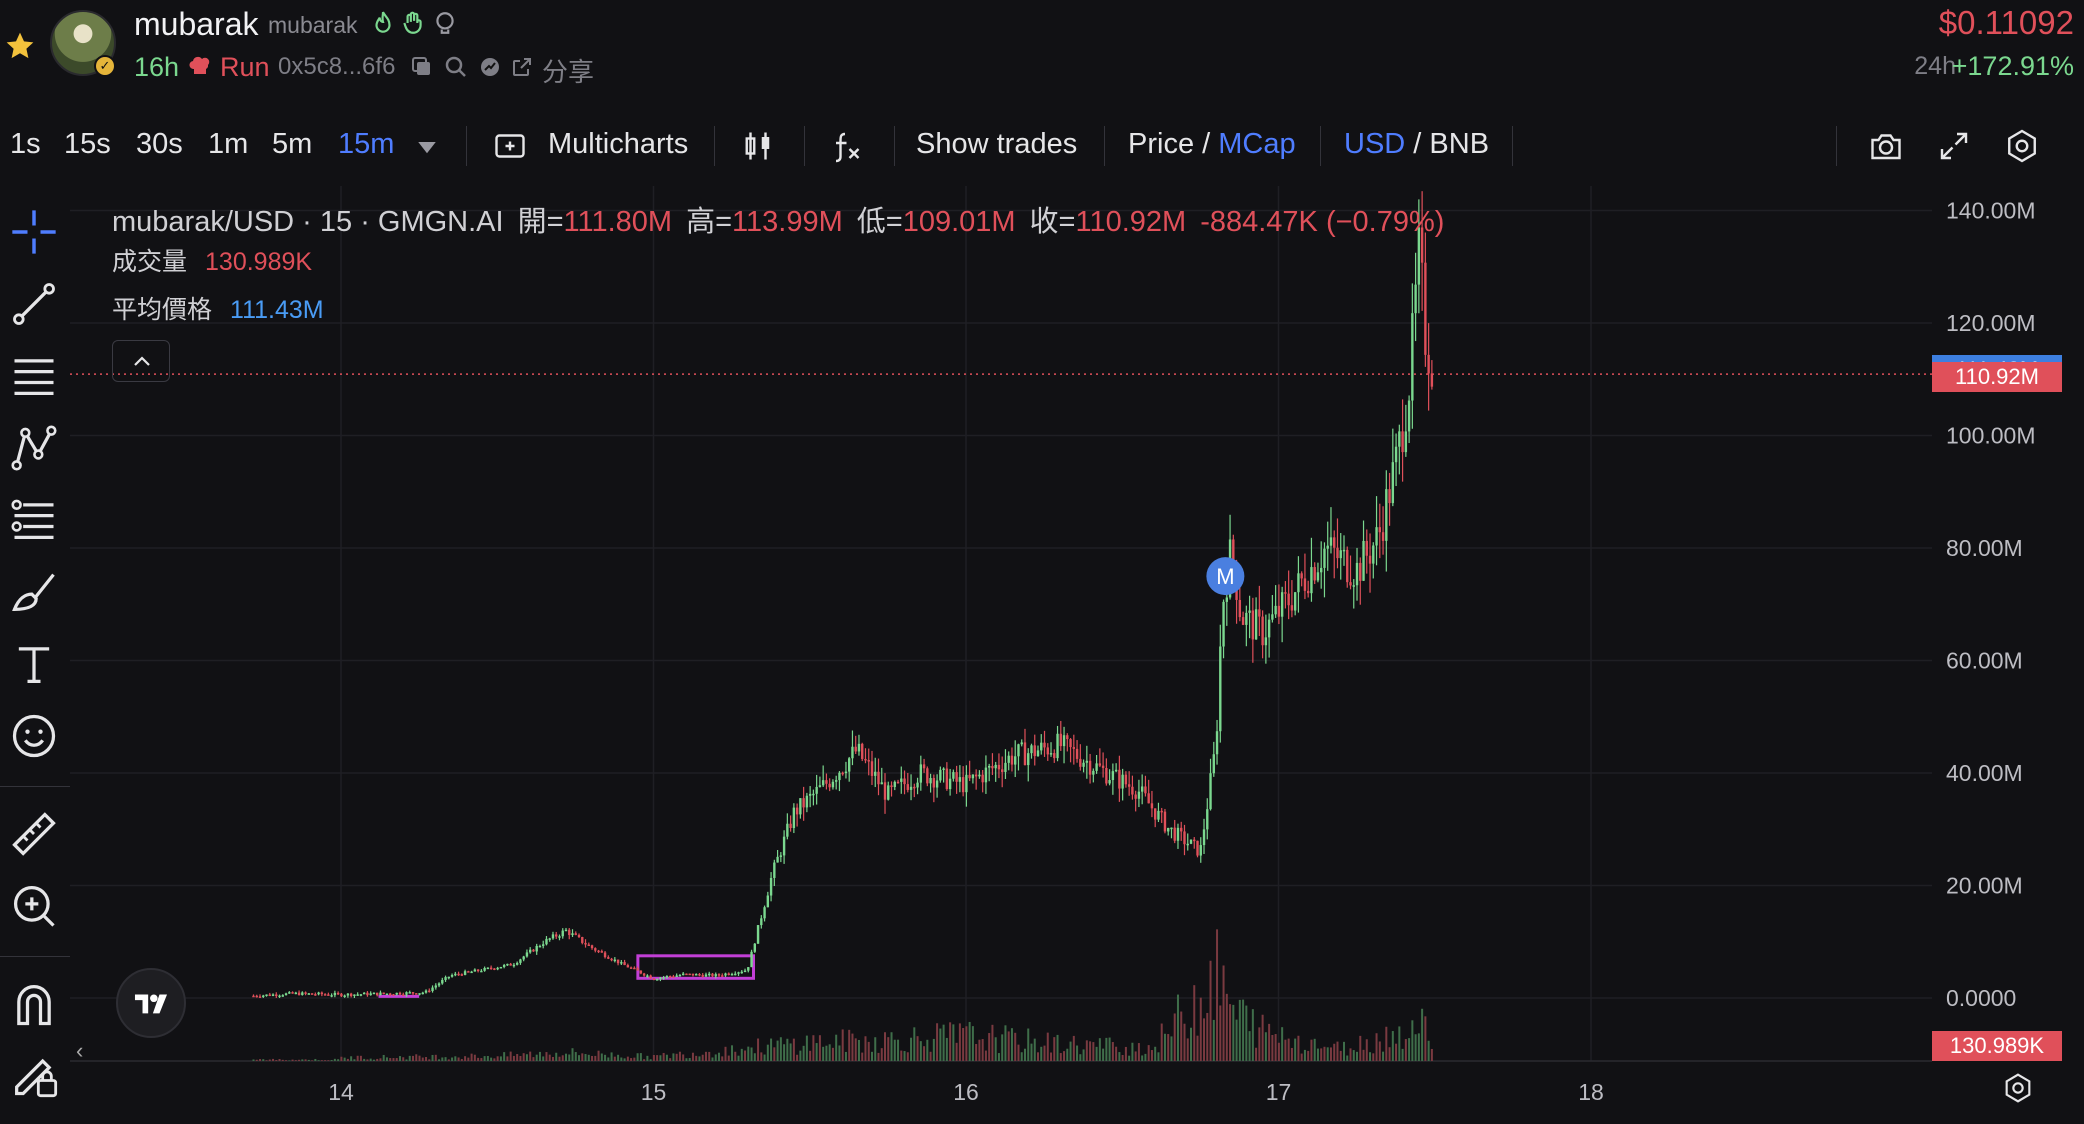  What do you see at coordinates (141, 361) in the screenshot?
I see `legend-collapse-button` at bounding box center [141, 361].